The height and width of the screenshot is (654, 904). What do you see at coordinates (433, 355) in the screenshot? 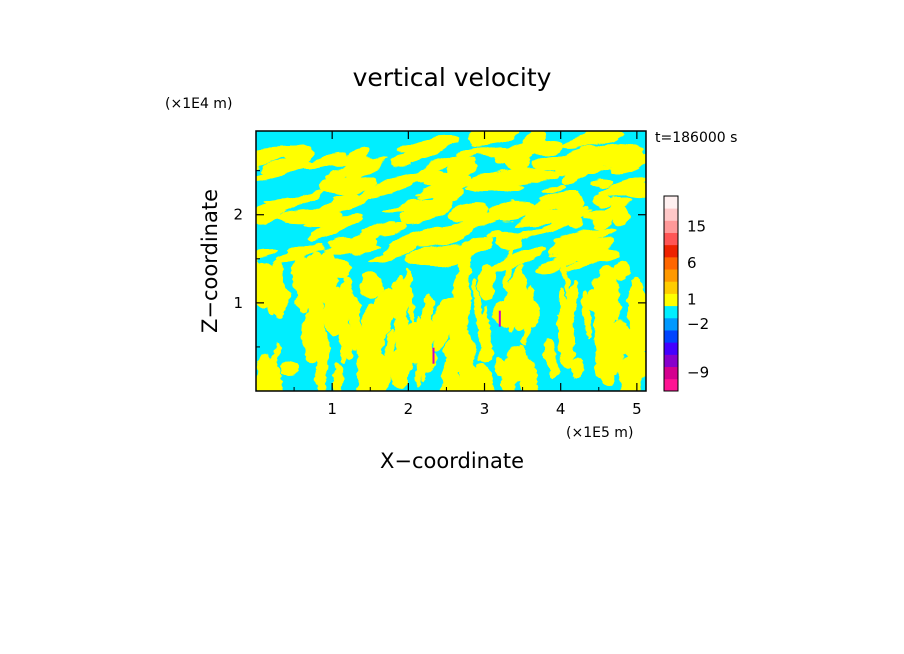
I see `updraft-core` at bounding box center [433, 355].